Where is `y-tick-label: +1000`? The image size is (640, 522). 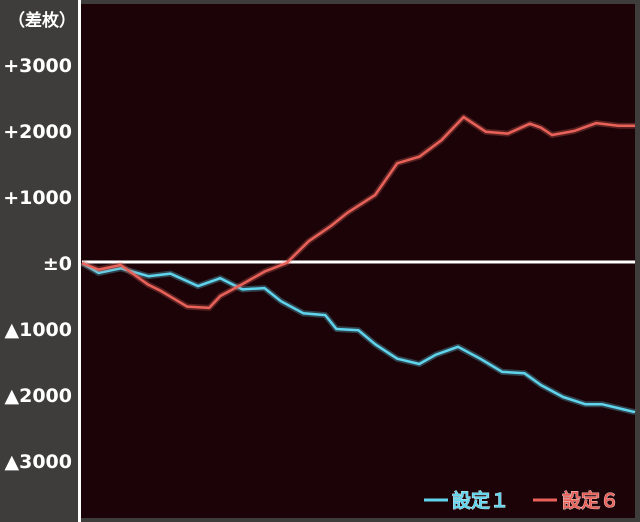
y-tick-label: +1000 is located at coordinates (37, 198).